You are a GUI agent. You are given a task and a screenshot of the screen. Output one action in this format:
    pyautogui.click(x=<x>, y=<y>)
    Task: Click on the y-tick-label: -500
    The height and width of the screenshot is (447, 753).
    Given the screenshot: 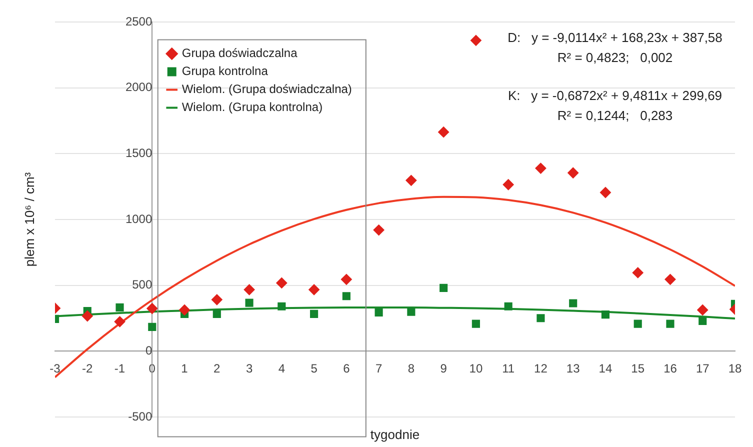 What is the action you would take?
    pyautogui.click(x=140, y=416)
    